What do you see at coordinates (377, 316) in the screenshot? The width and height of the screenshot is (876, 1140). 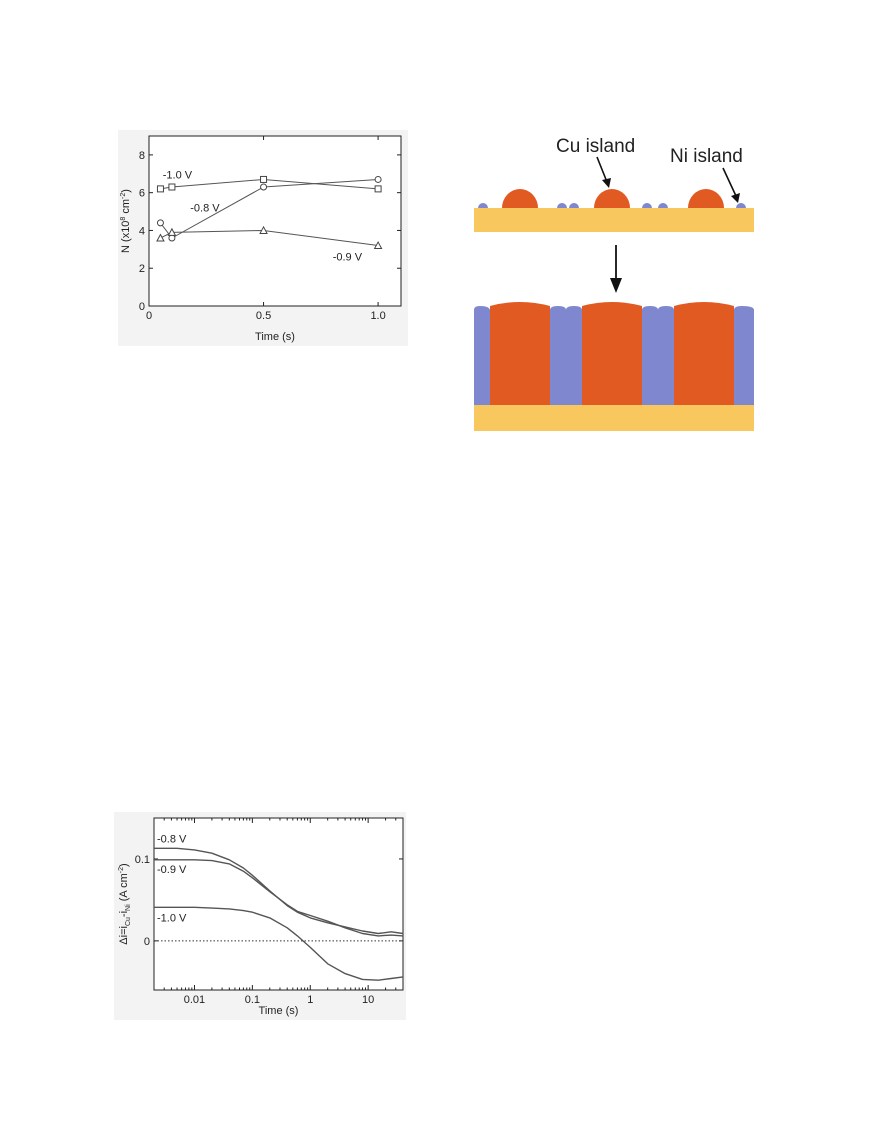 I see `x-tick-label: 1.0` at bounding box center [377, 316].